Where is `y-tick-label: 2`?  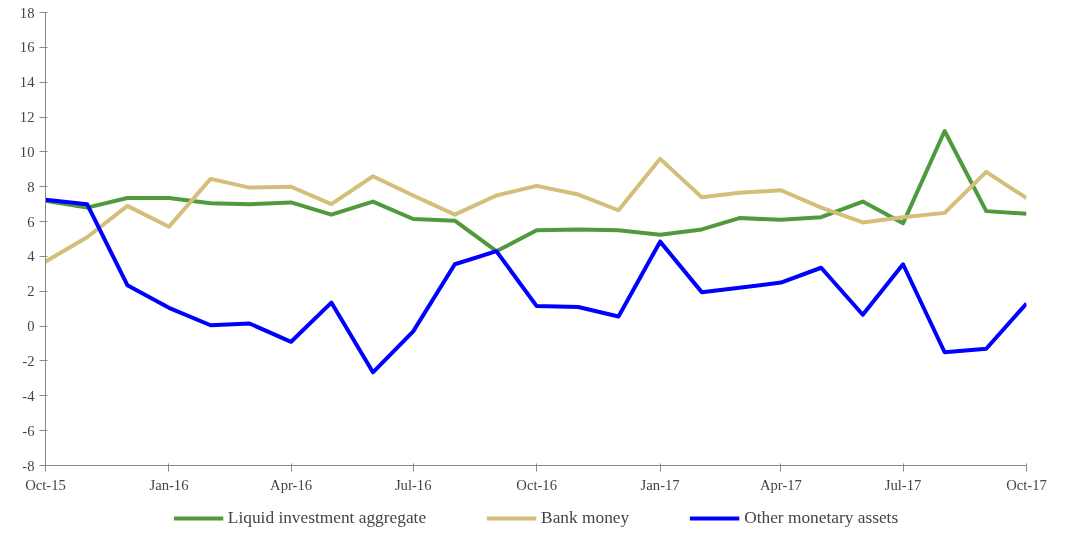
y-tick-label: 2 is located at coordinates (31, 291).